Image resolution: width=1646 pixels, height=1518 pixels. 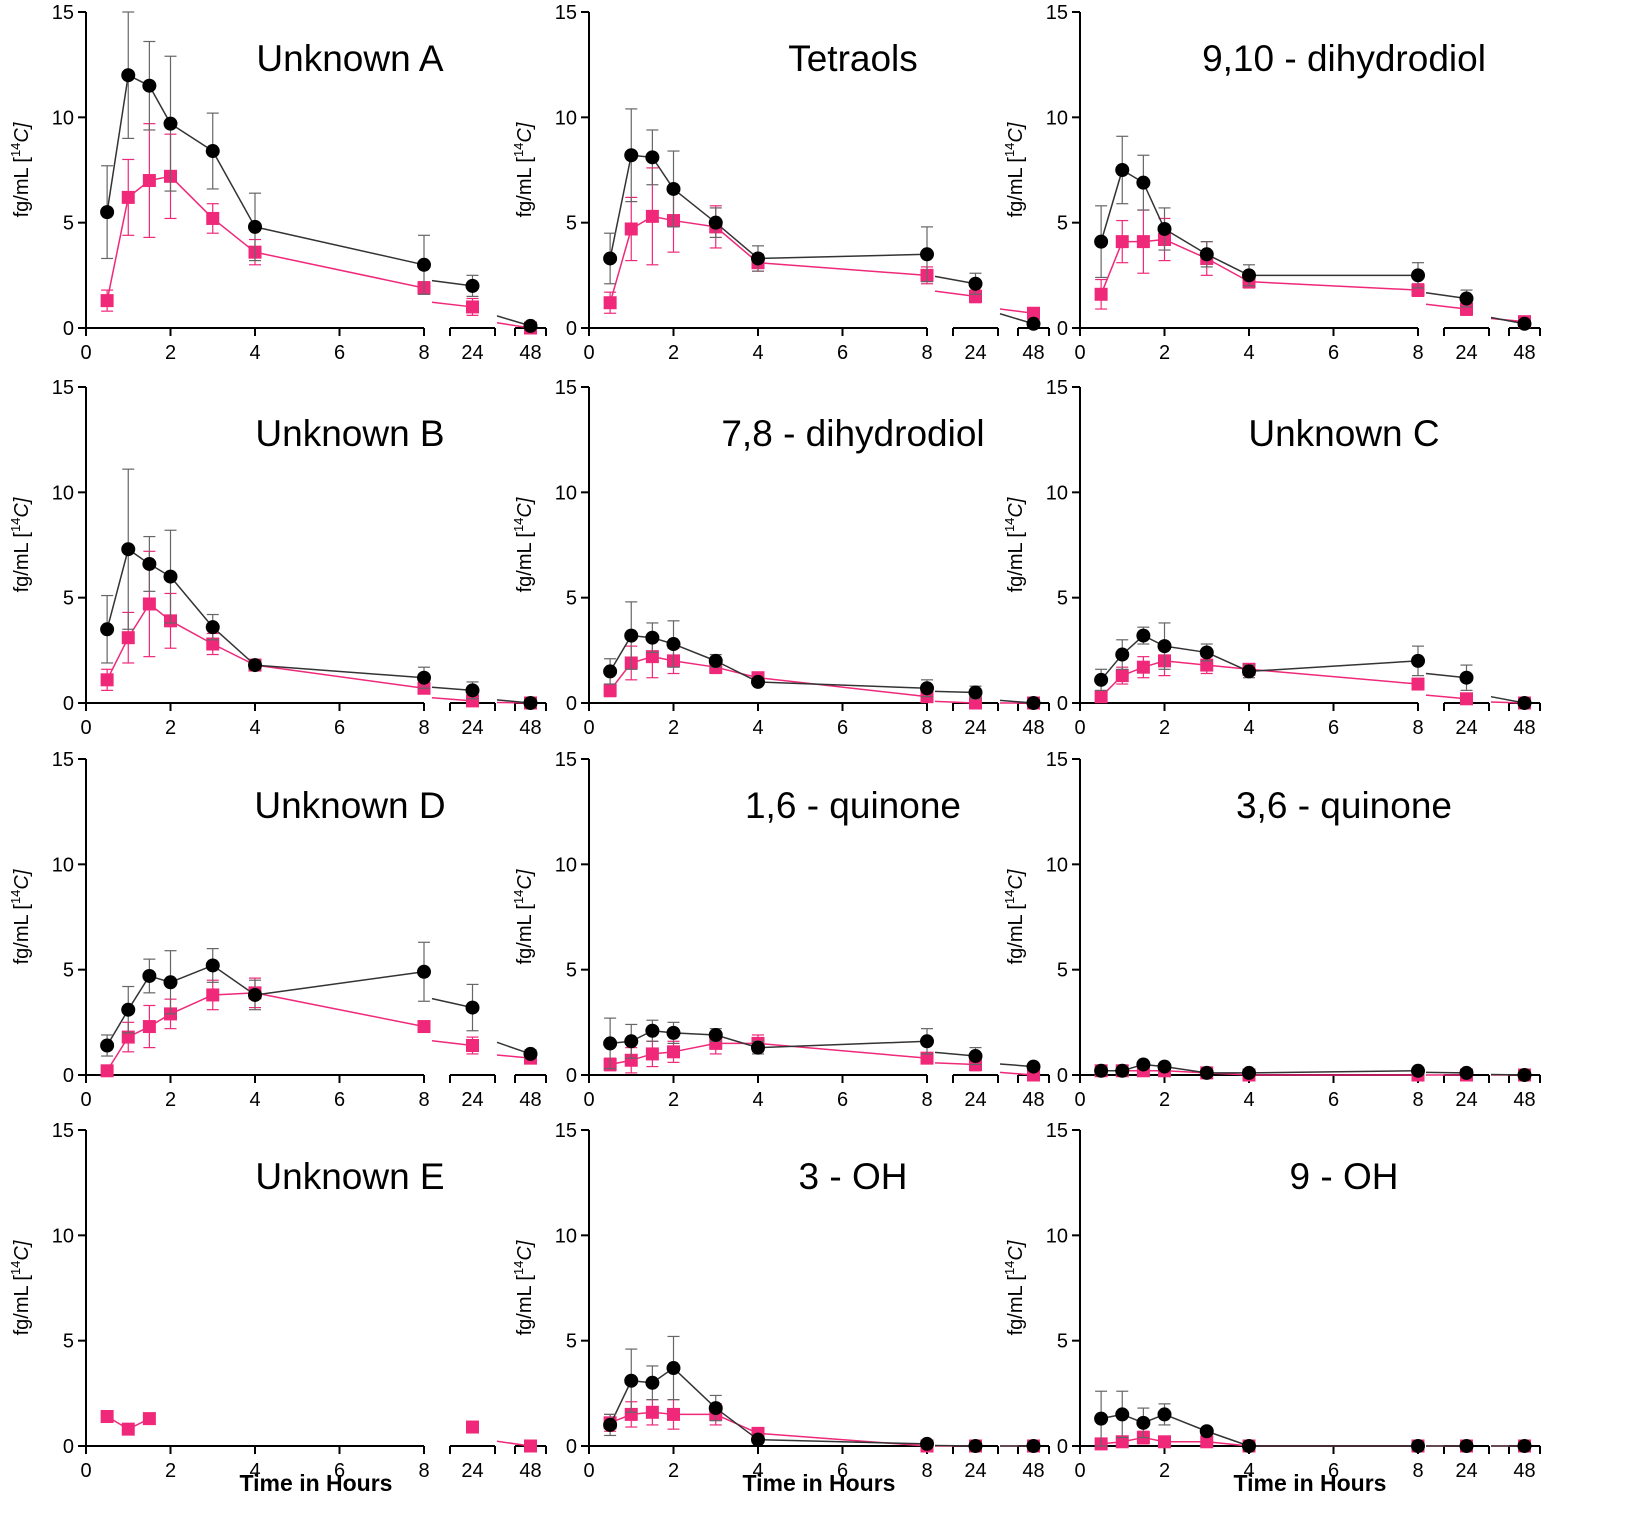 What do you see at coordinates (1344, 1176) in the screenshot?
I see `chart-title: 9 - OH` at bounding box center [1344, 1176].